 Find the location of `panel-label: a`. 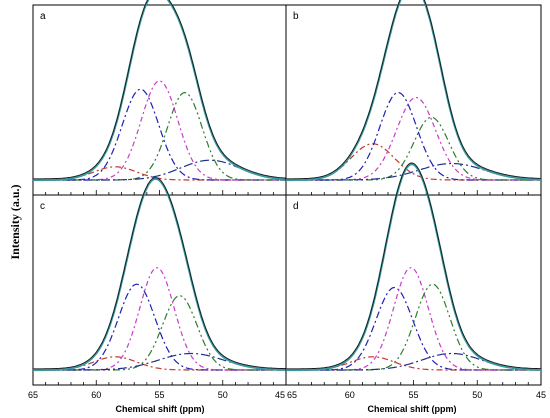

panel-label: a is located at coordinates (43, 16).